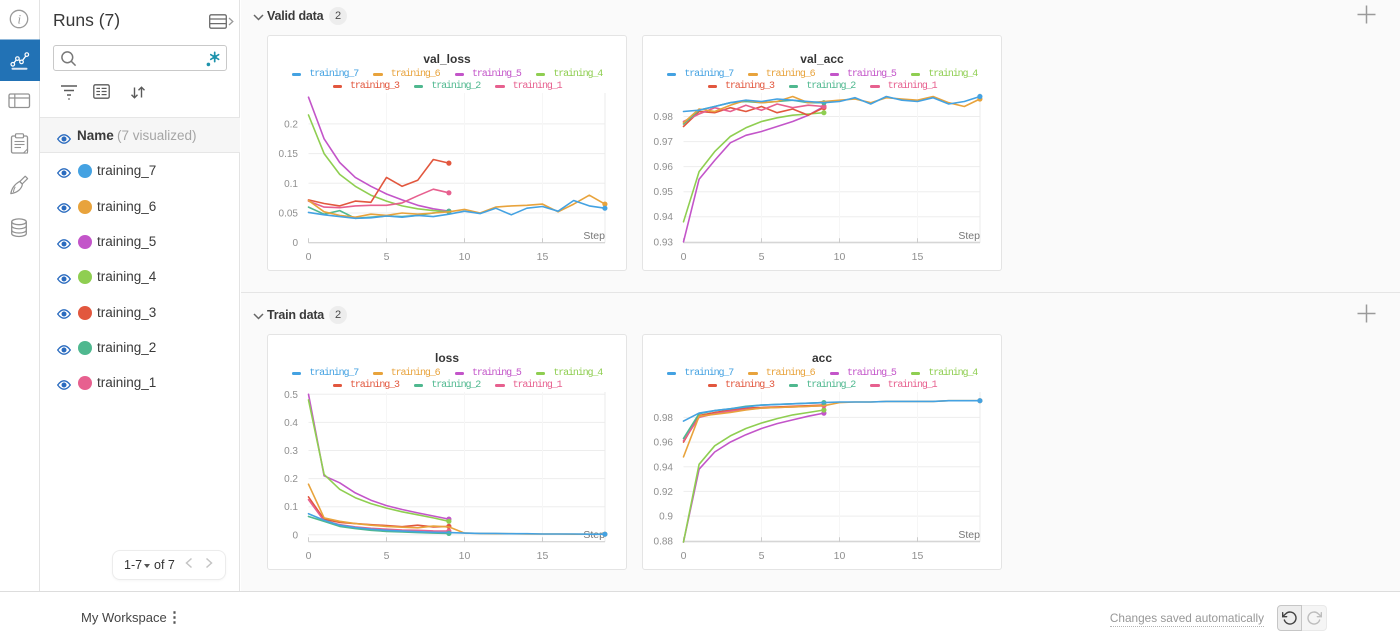  I want to click on svg-text: 0.92, so click(664, 492).